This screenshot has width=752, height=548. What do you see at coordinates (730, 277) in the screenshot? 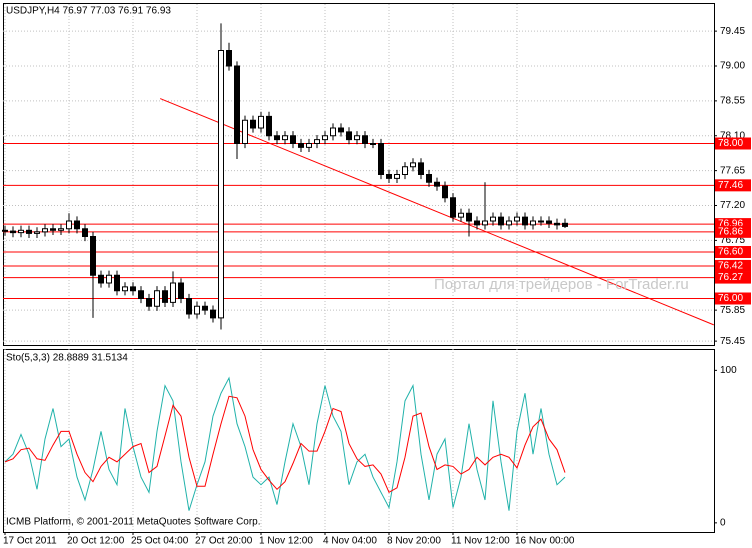
I see `level-label: 76.27` at bounding box center [730, 277].